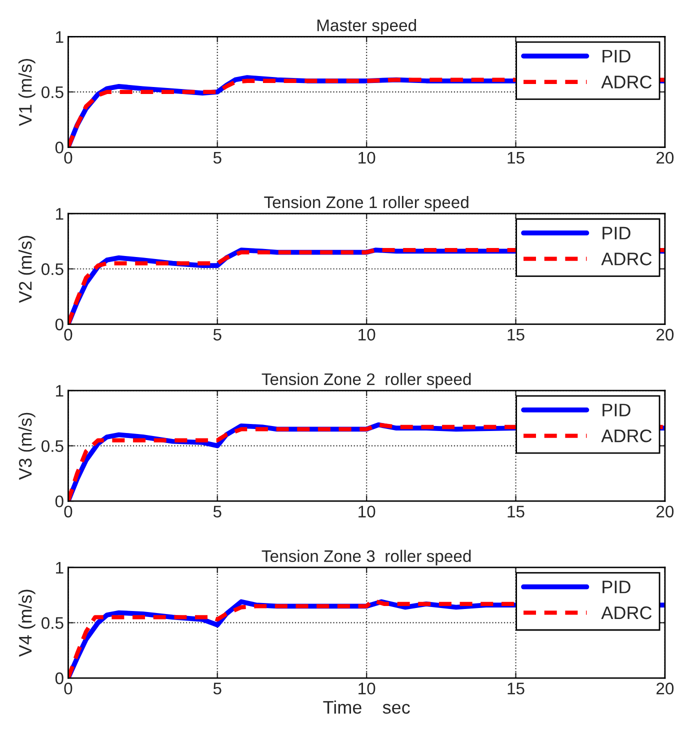 The height and width of the screenshot is (733, 682). Describe the element at coordinates (27, 92) in the screenshot. I see `y-axis-title: V1 (m/s)` at that location.